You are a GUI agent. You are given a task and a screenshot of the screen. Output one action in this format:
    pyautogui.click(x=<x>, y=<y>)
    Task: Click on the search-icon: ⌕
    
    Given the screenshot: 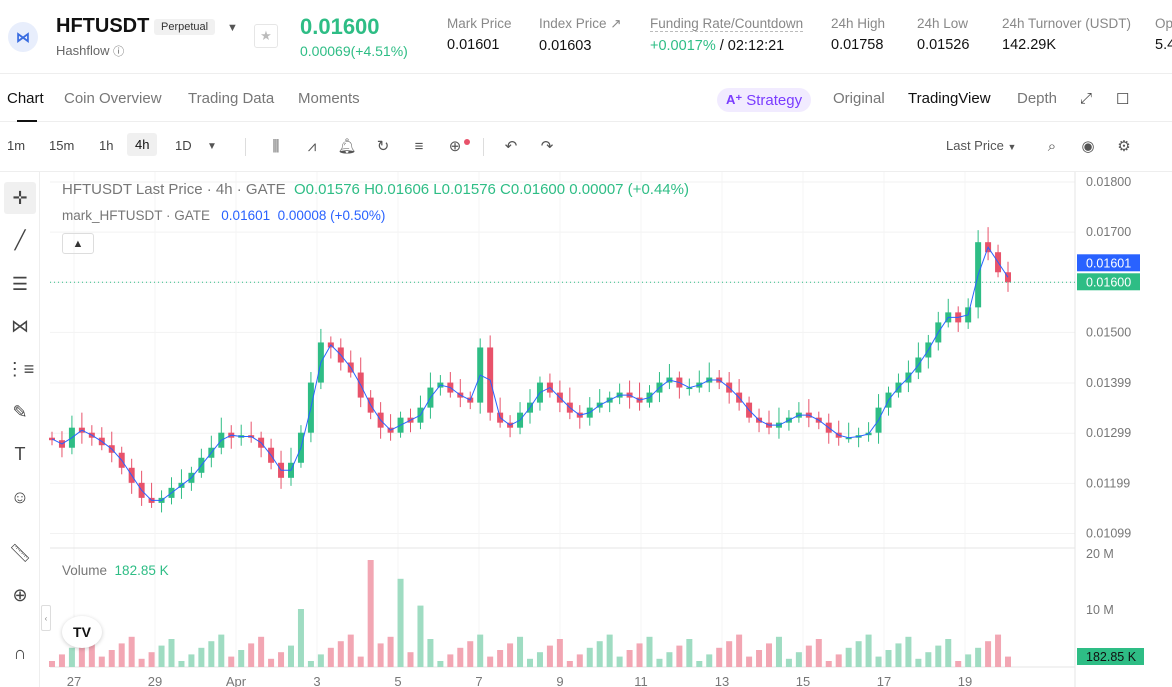 What is the action you would take?
    pyautogui.click(x=1052, y=146)
    